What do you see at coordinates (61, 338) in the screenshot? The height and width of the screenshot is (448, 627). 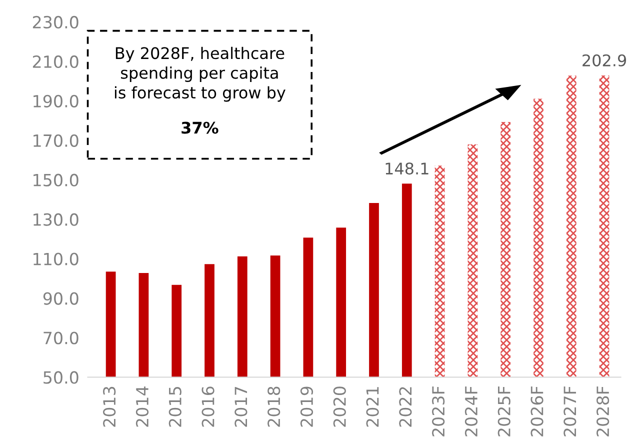 I see `y-tick-label: 70.0` at bounding box center [61, 338].